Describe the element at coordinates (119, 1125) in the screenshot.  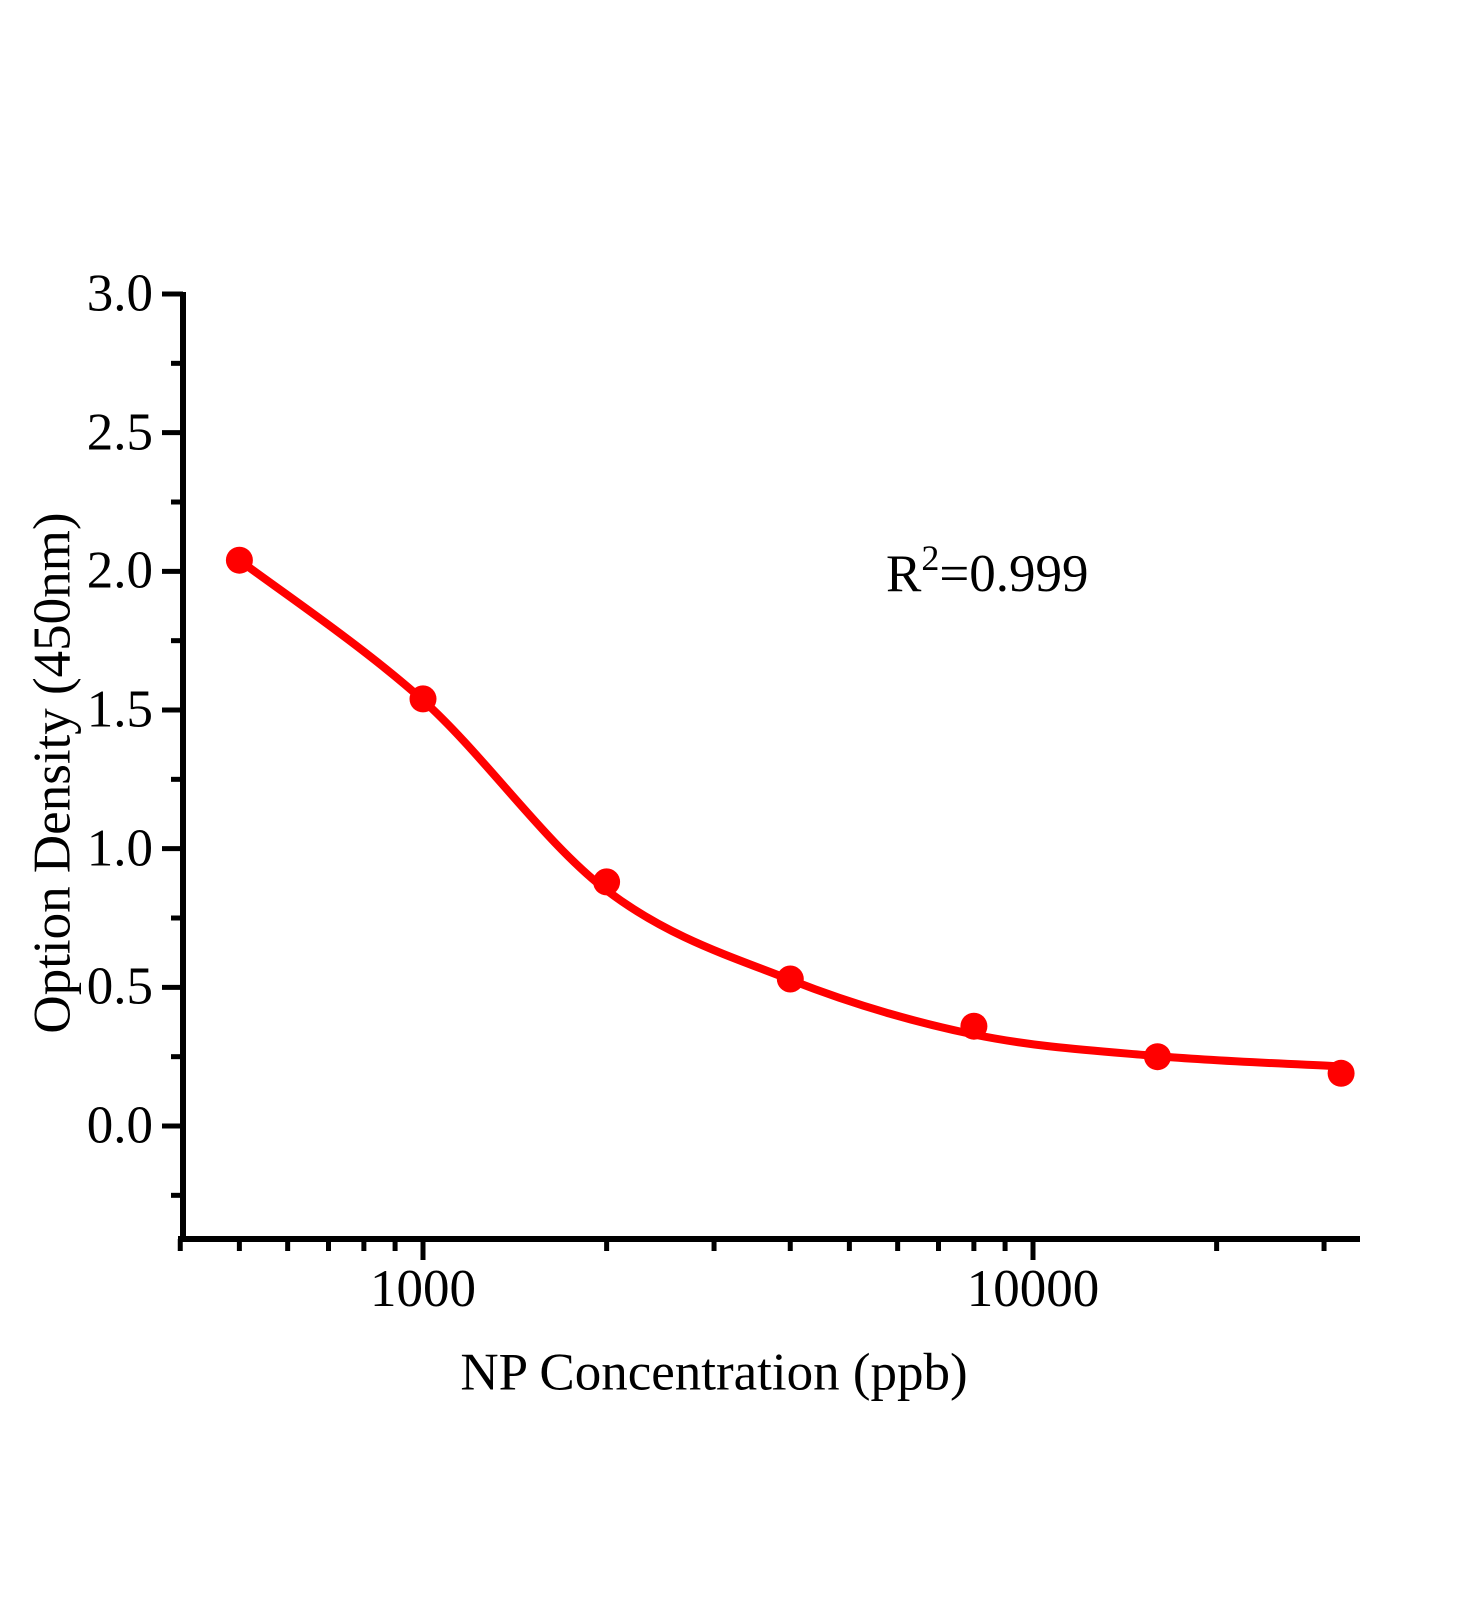
I see `y-tick-label: 0.0` at that location.